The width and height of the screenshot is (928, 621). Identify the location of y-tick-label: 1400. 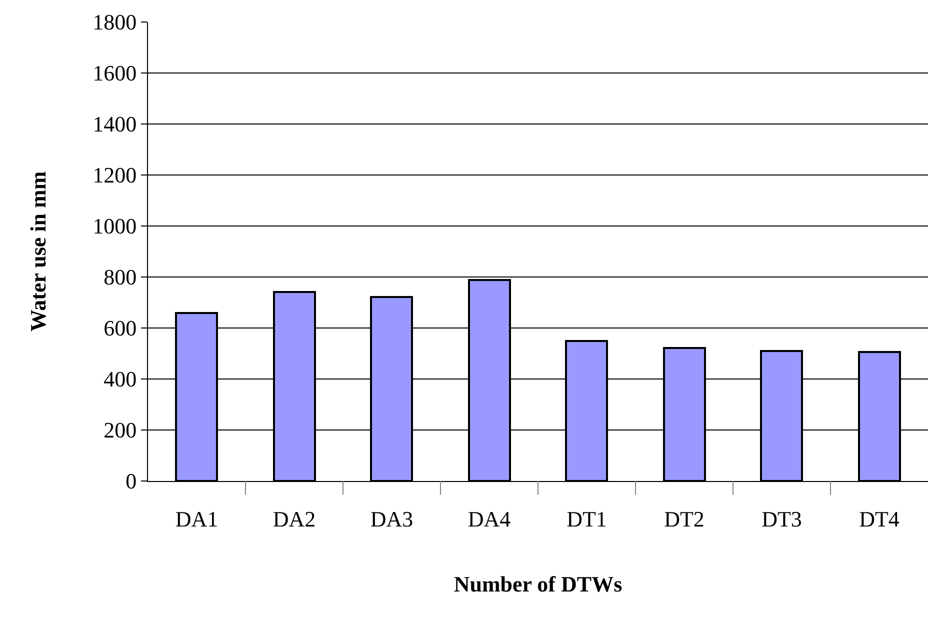
(114, 124).